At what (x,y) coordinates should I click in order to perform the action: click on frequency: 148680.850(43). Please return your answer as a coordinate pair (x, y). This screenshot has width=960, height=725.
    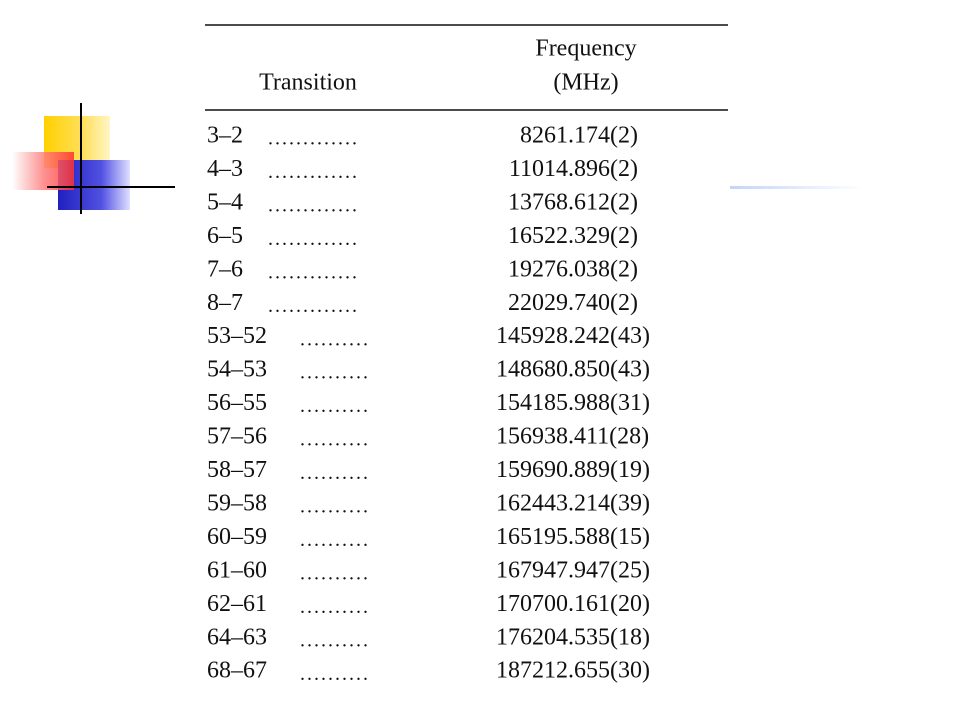
    Looking at the image, I should click on (573, 370).